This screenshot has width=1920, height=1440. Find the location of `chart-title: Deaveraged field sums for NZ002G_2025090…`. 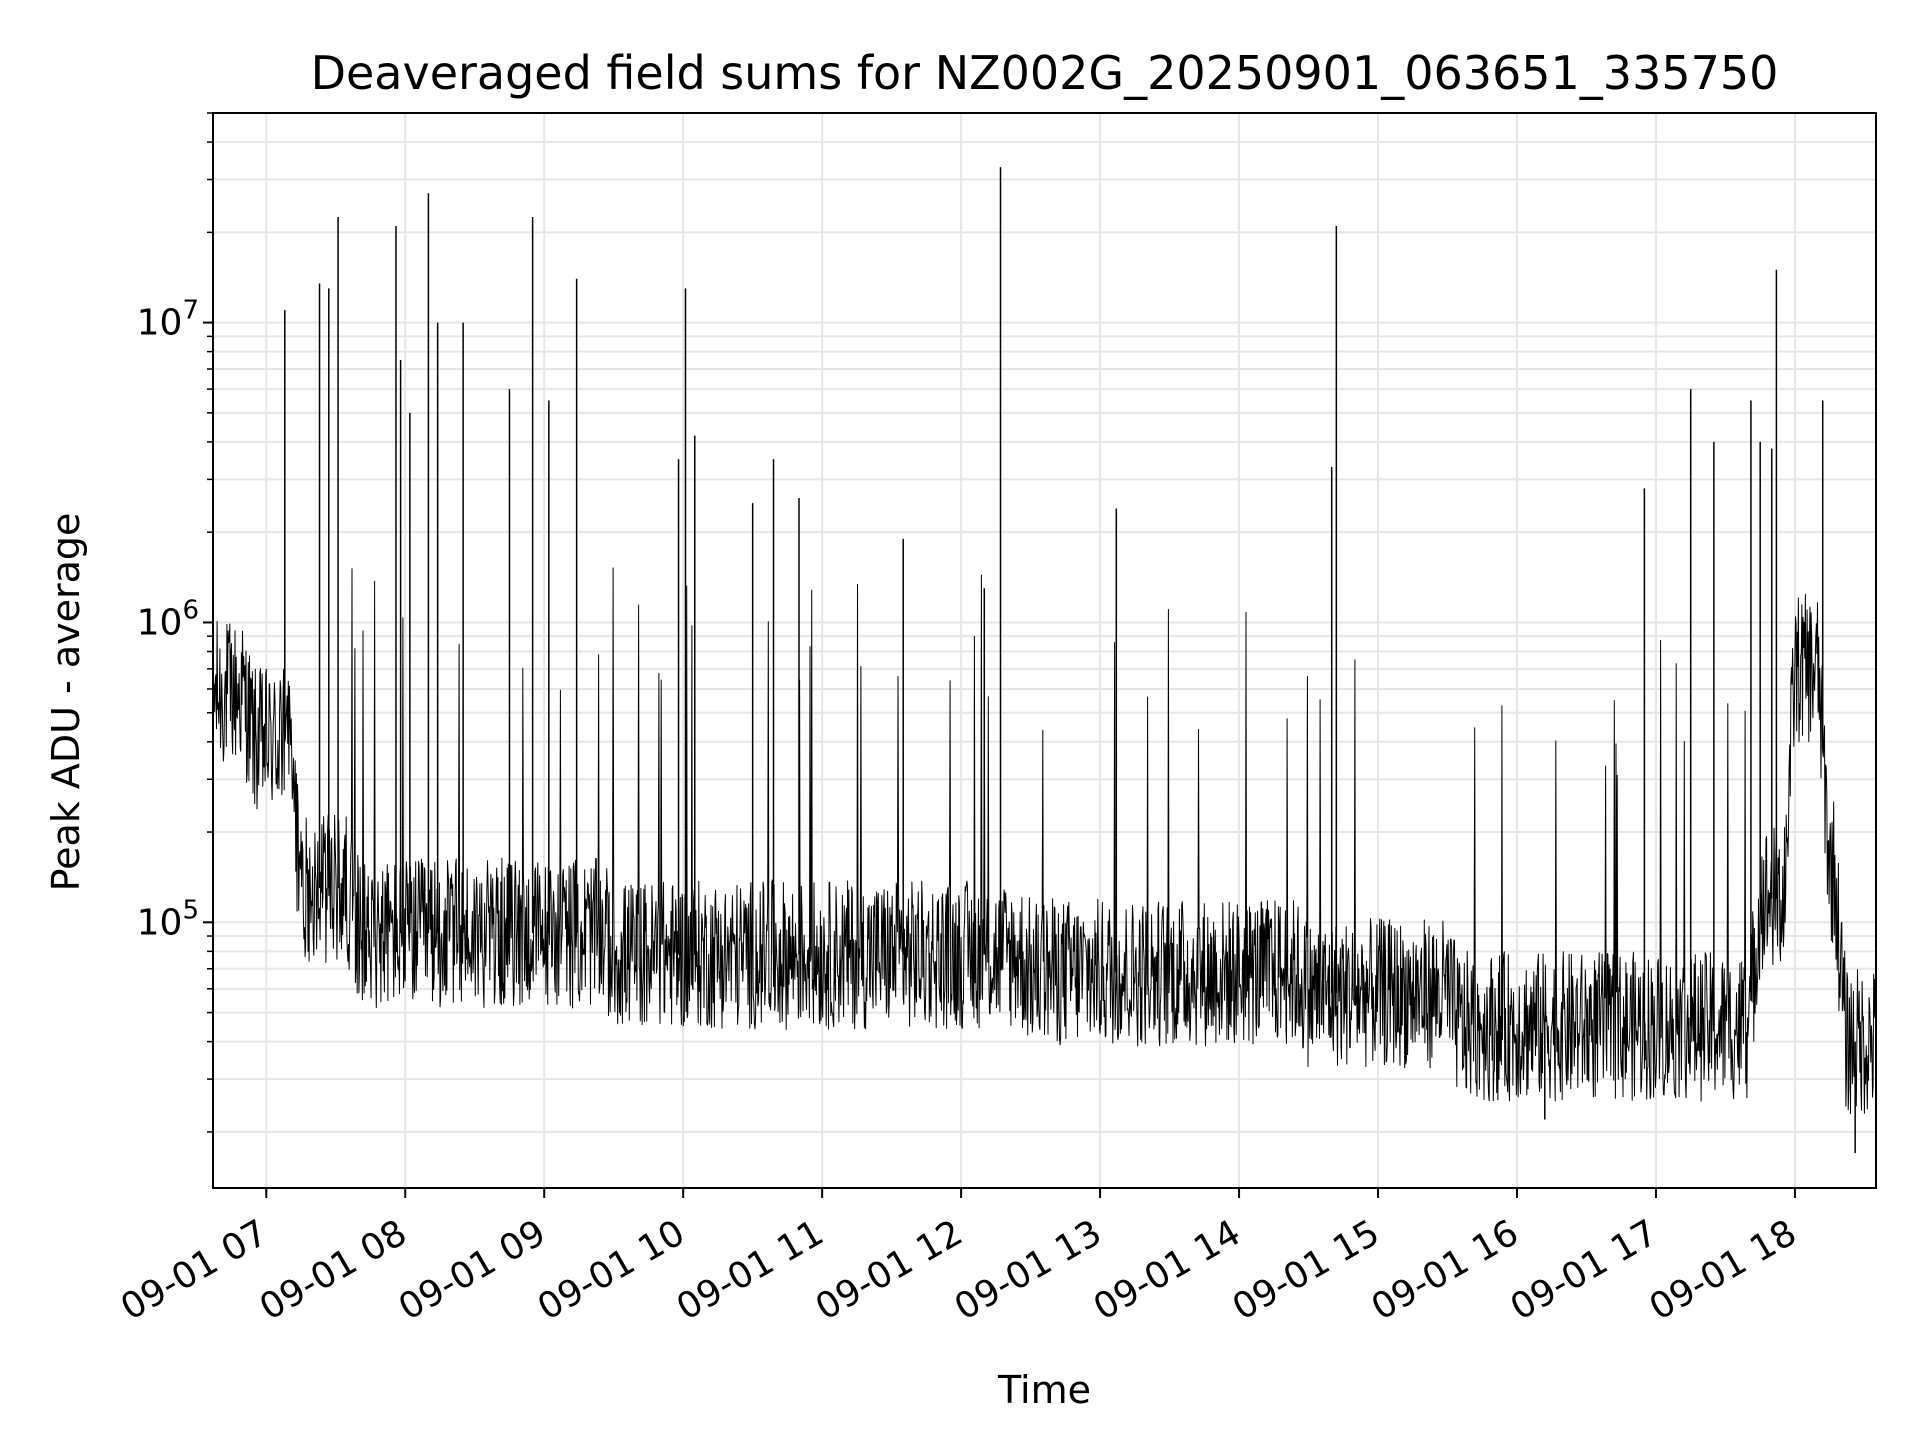

chart-title: Deaveraged field sums for NZ002G_2025090… is located at coordinates (1044, 73).